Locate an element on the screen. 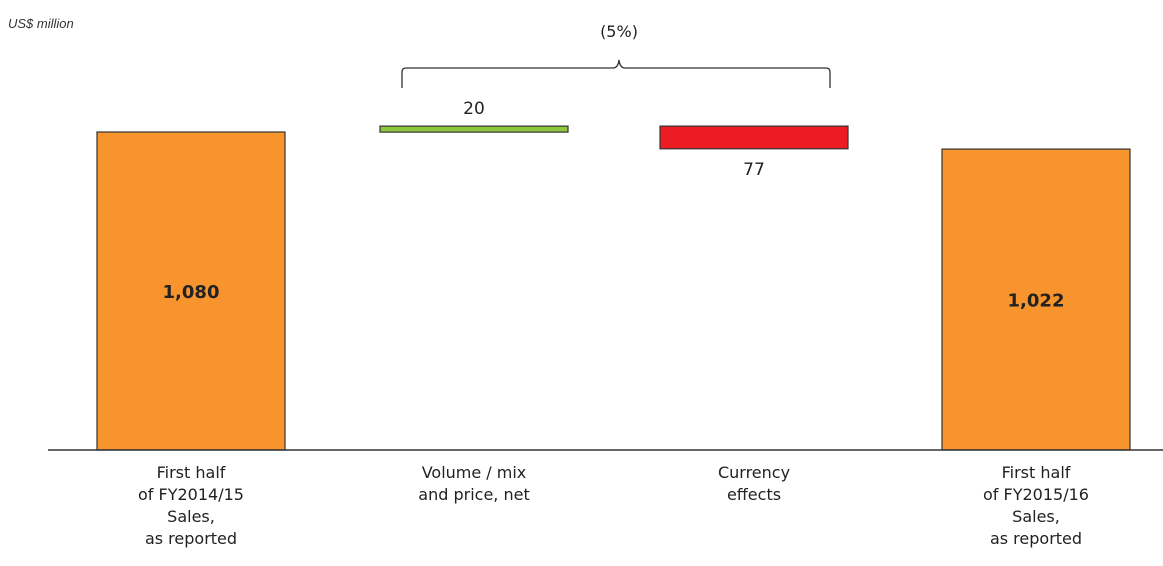 The height and width of the screenshot is (566, 1163). unit-label: US$ million is located at coordinates (41, 23).